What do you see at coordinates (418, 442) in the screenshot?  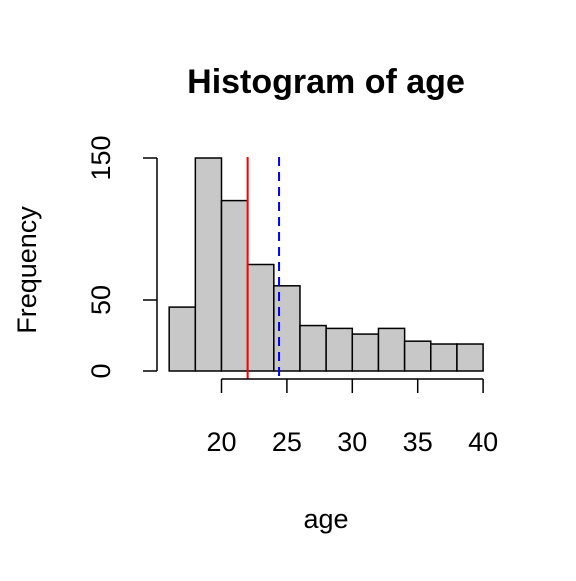 I see `x-tick-label-35: 35` at bounding box center [418, 442].